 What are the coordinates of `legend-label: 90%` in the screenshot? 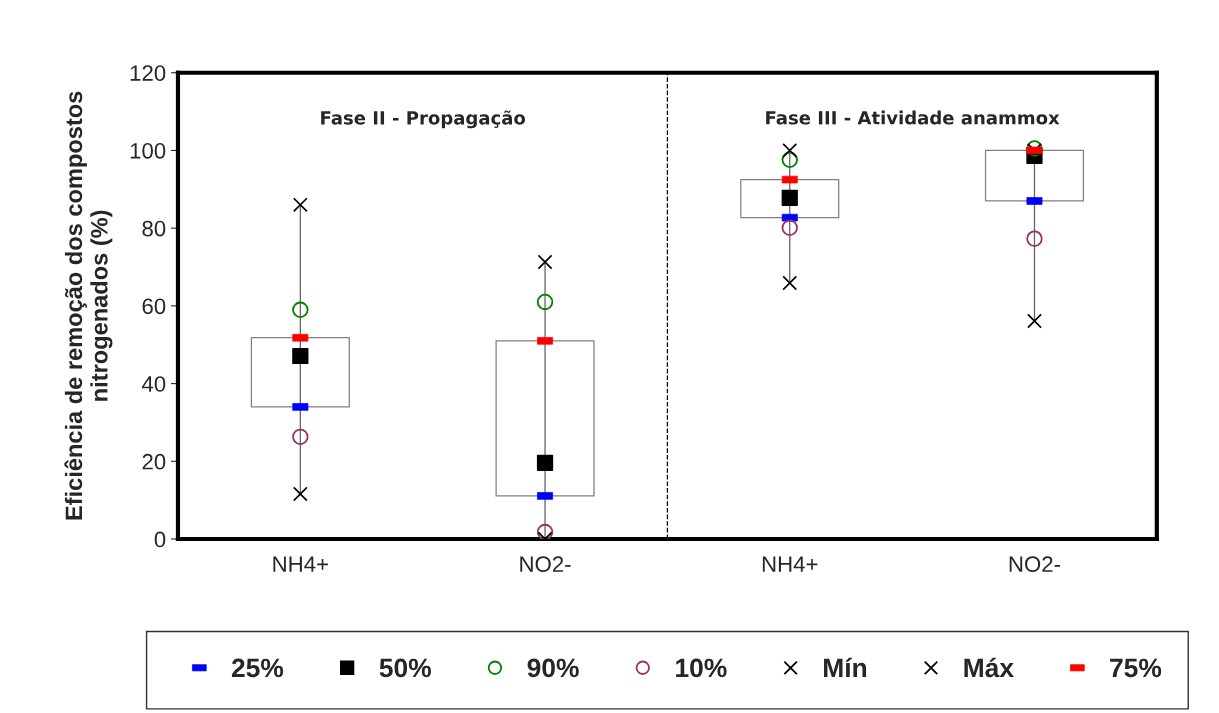 It's located at (553, 668).